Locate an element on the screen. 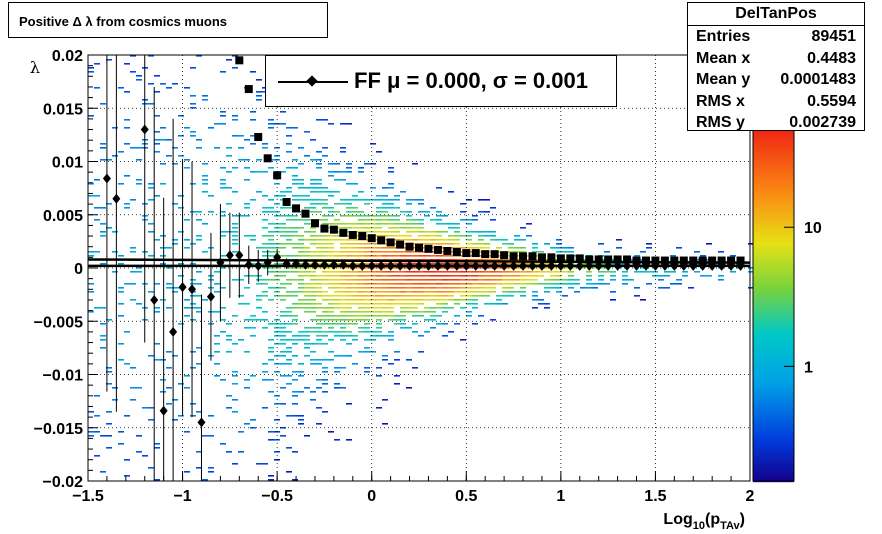  sigma-marker is located at coordinates (381, 240).